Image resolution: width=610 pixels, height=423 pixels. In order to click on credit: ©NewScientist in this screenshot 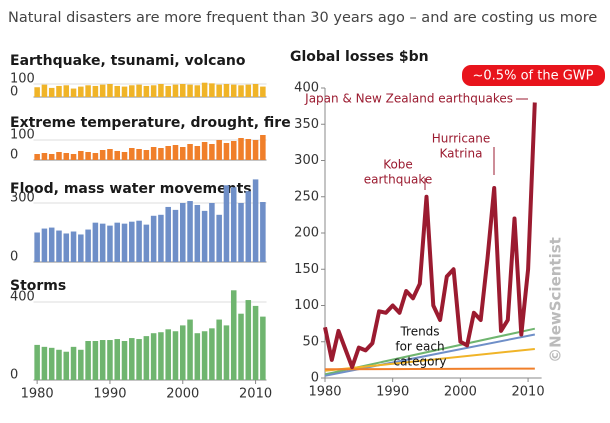, I will do `click(556, 300)`.